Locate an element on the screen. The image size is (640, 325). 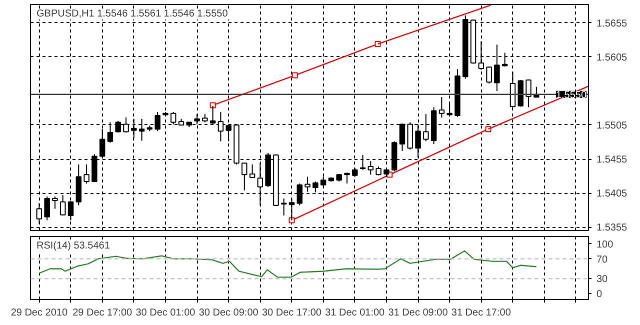
text: GBPUSD,H1 1.5546 1.5561 1.5546 1.5550 is located at coordinates (132, 14).